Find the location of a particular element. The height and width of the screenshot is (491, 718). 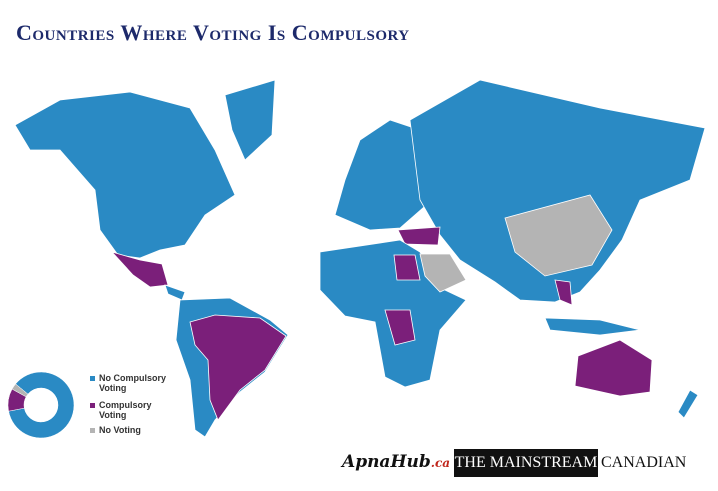

title: Countries Where Voting Is Compulsory is located at coordinates (213, 32).